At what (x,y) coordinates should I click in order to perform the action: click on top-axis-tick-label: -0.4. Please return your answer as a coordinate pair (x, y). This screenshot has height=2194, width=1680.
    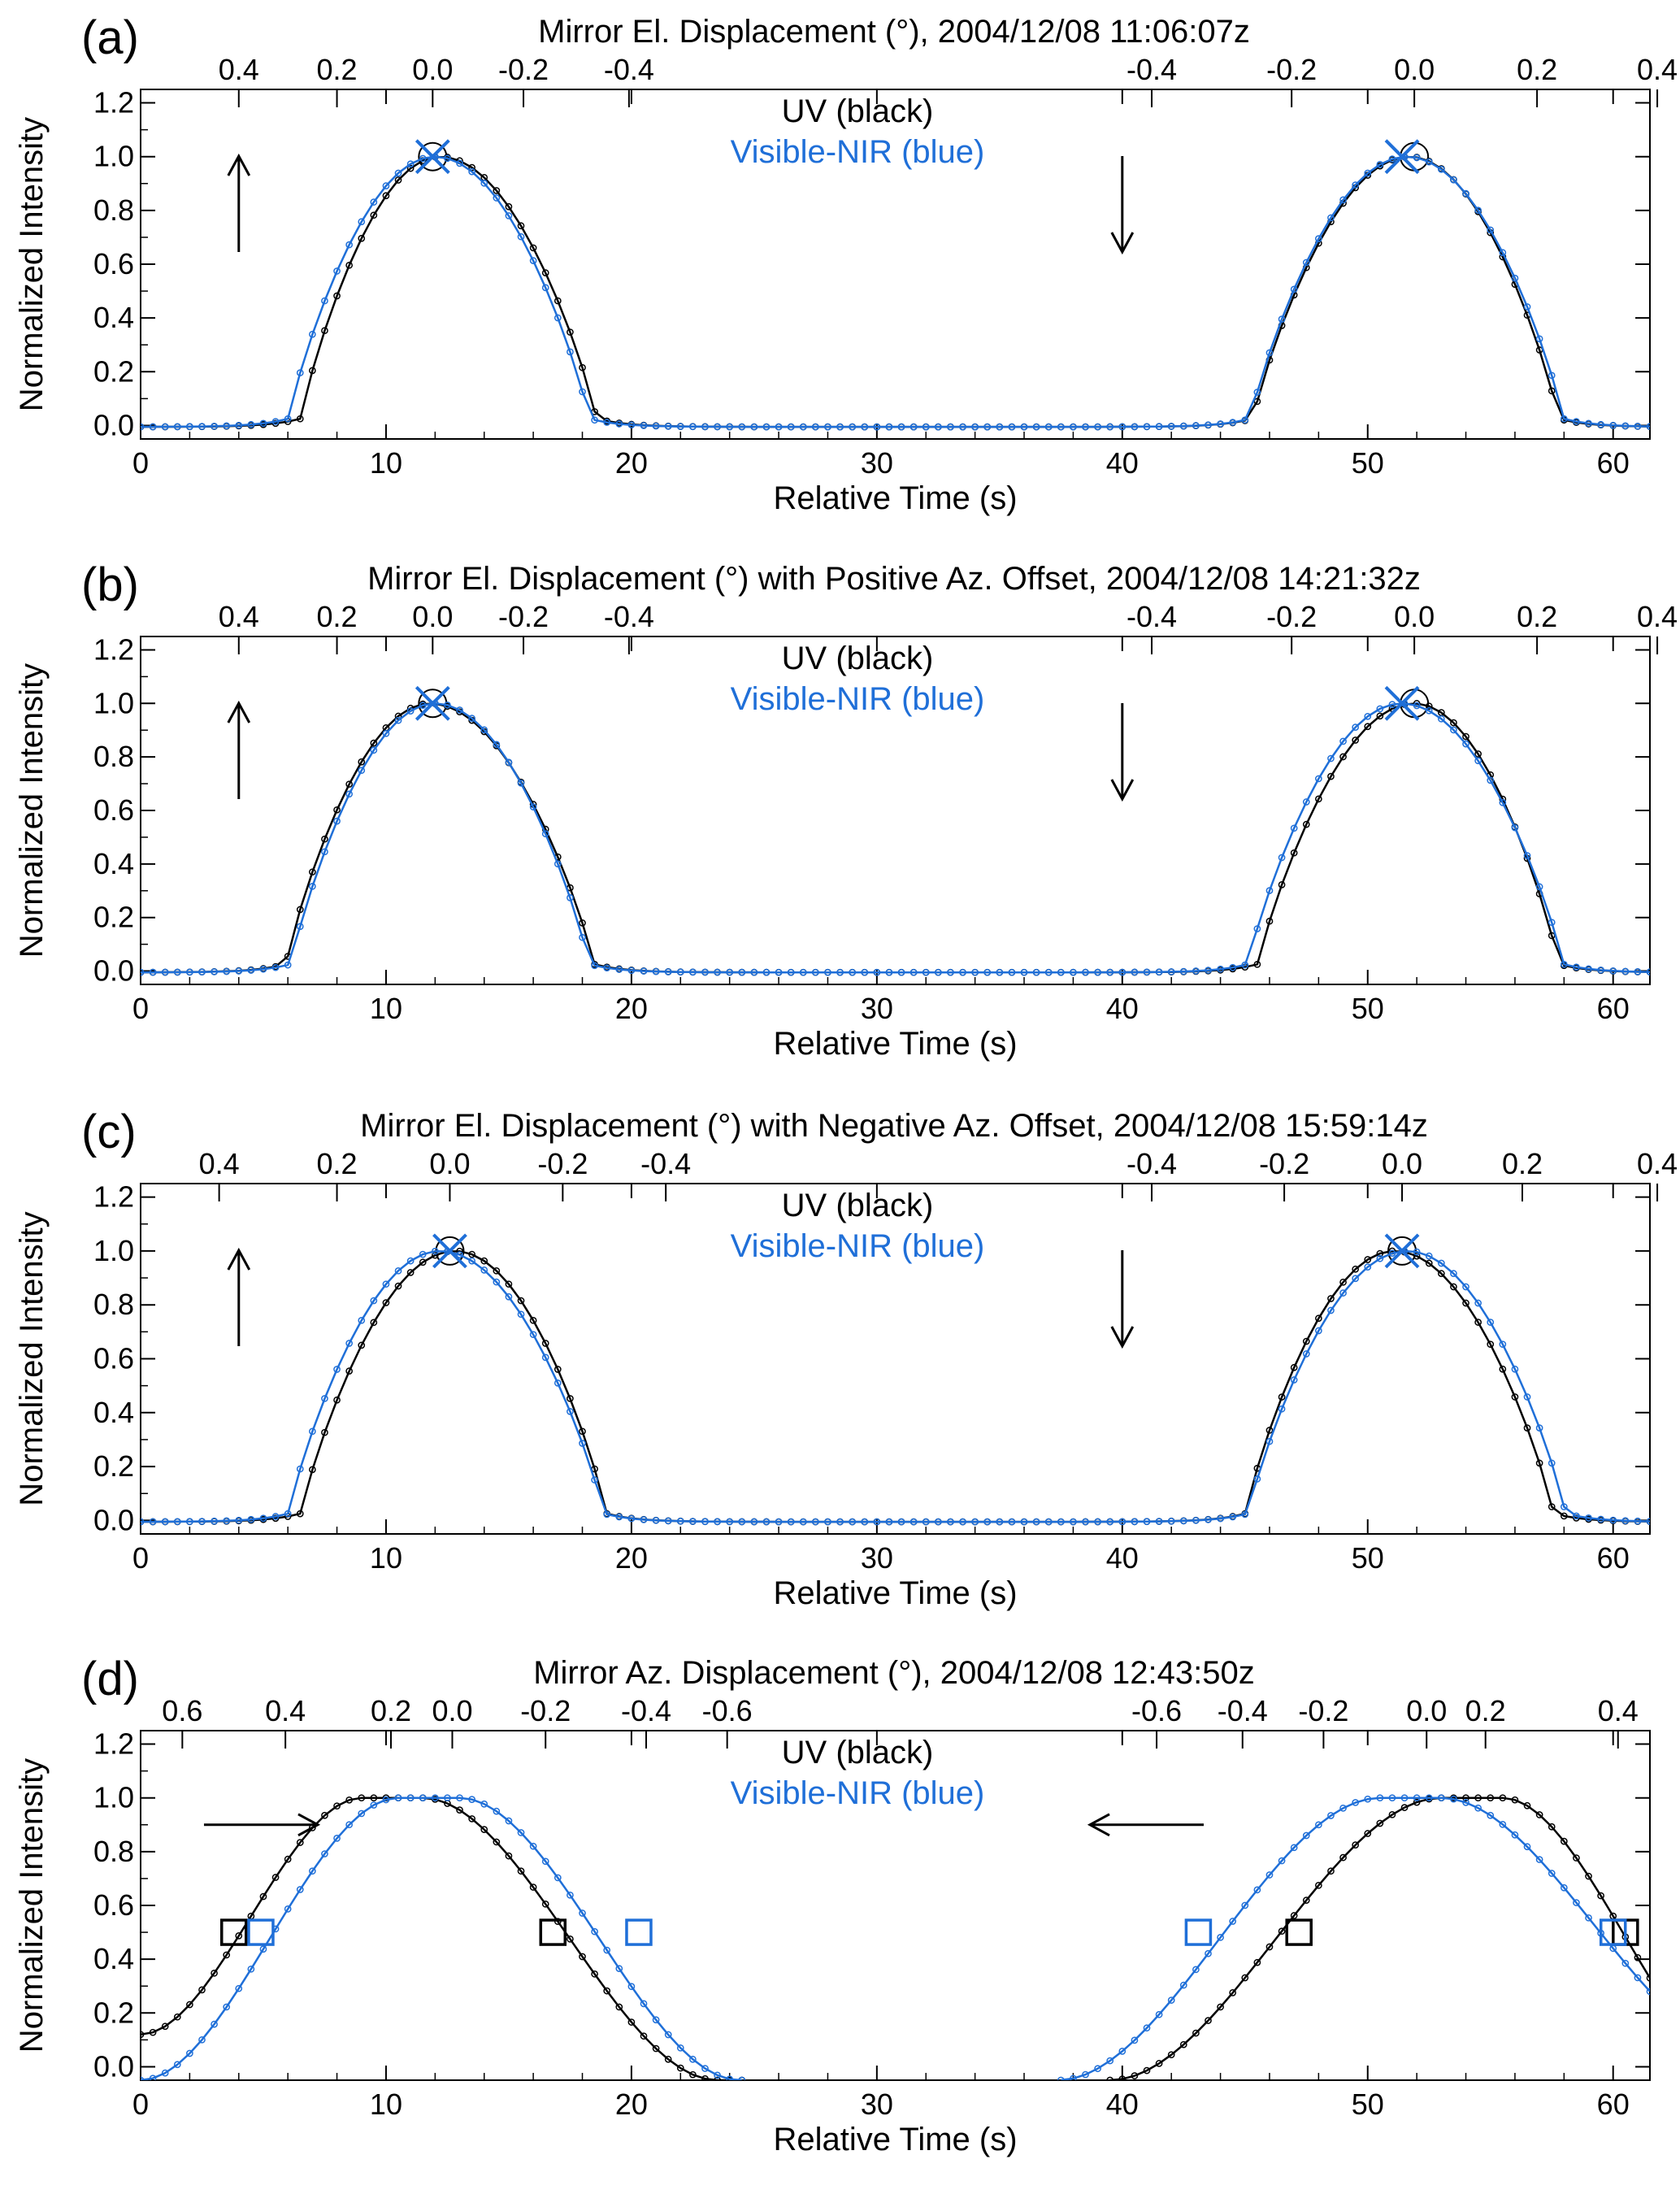
    Looking at the image, I should click on (1152, 616).